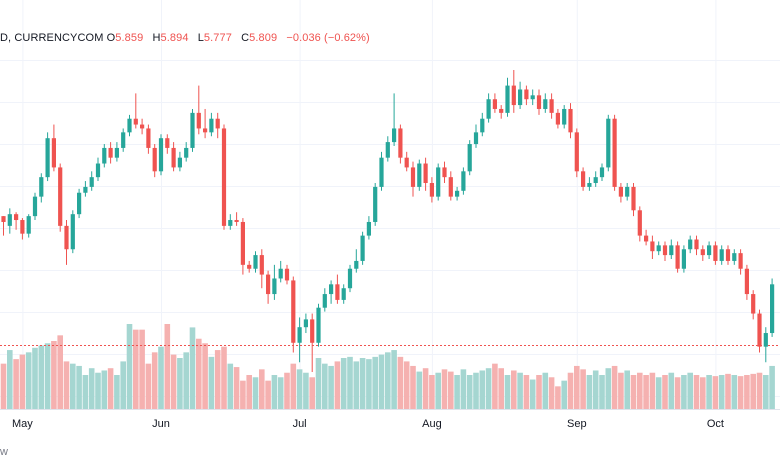 This screenshot has height=470, width=780. What do you see at coordinates (368, 424) in the screenshot?
I see `x-axis: May Jun Jul Aug Sep Oct` at bounding box center [368, 424].